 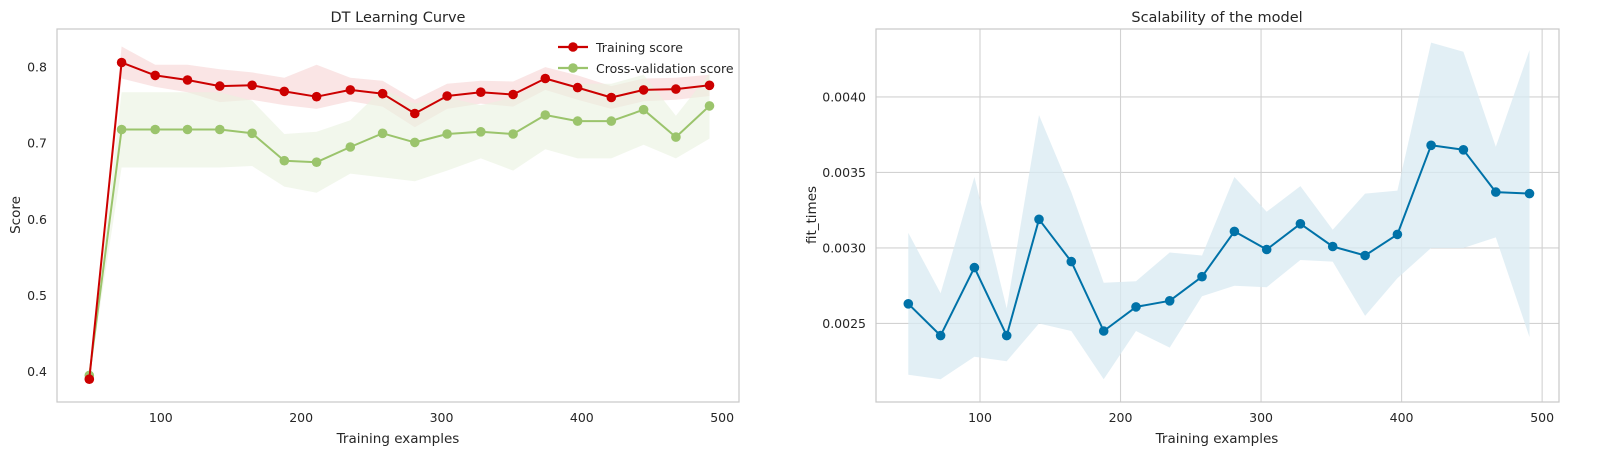 What do you see at coordinates (398, 439) in the screenshot?
I see `left-x-axis-label: Training examples` at bounding box center [398, 439].